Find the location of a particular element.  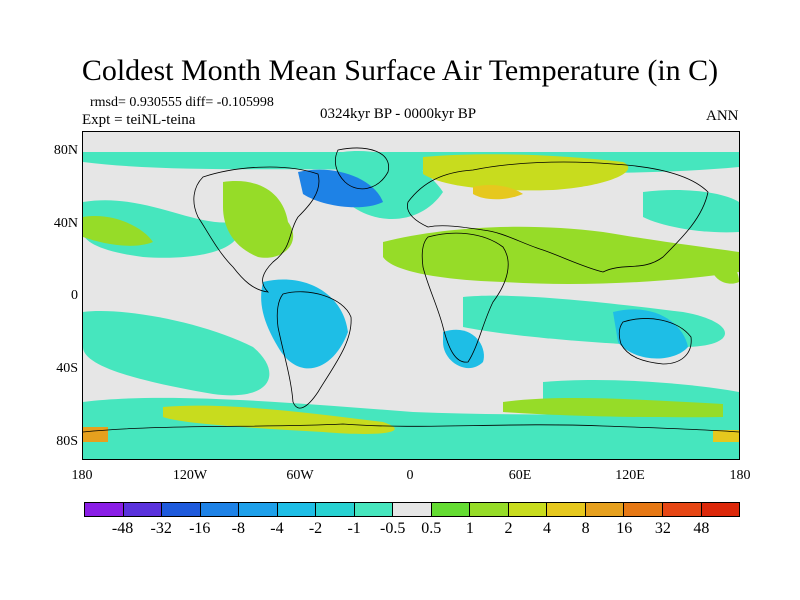

coastline-greenland is located at coordinates (361, 168).